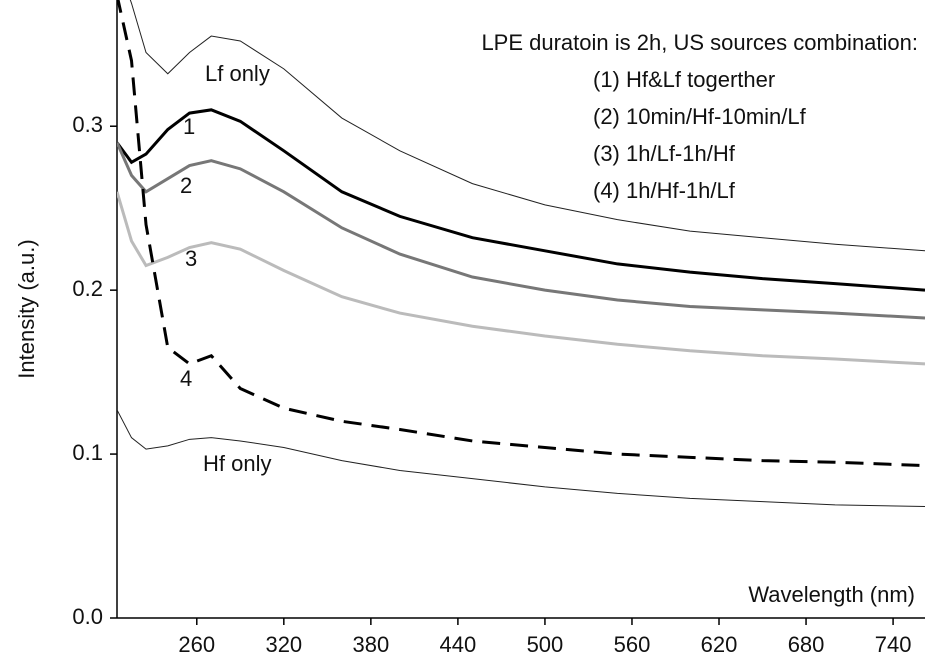  I want to click on x-tick-label: 320, so click(283, 644).